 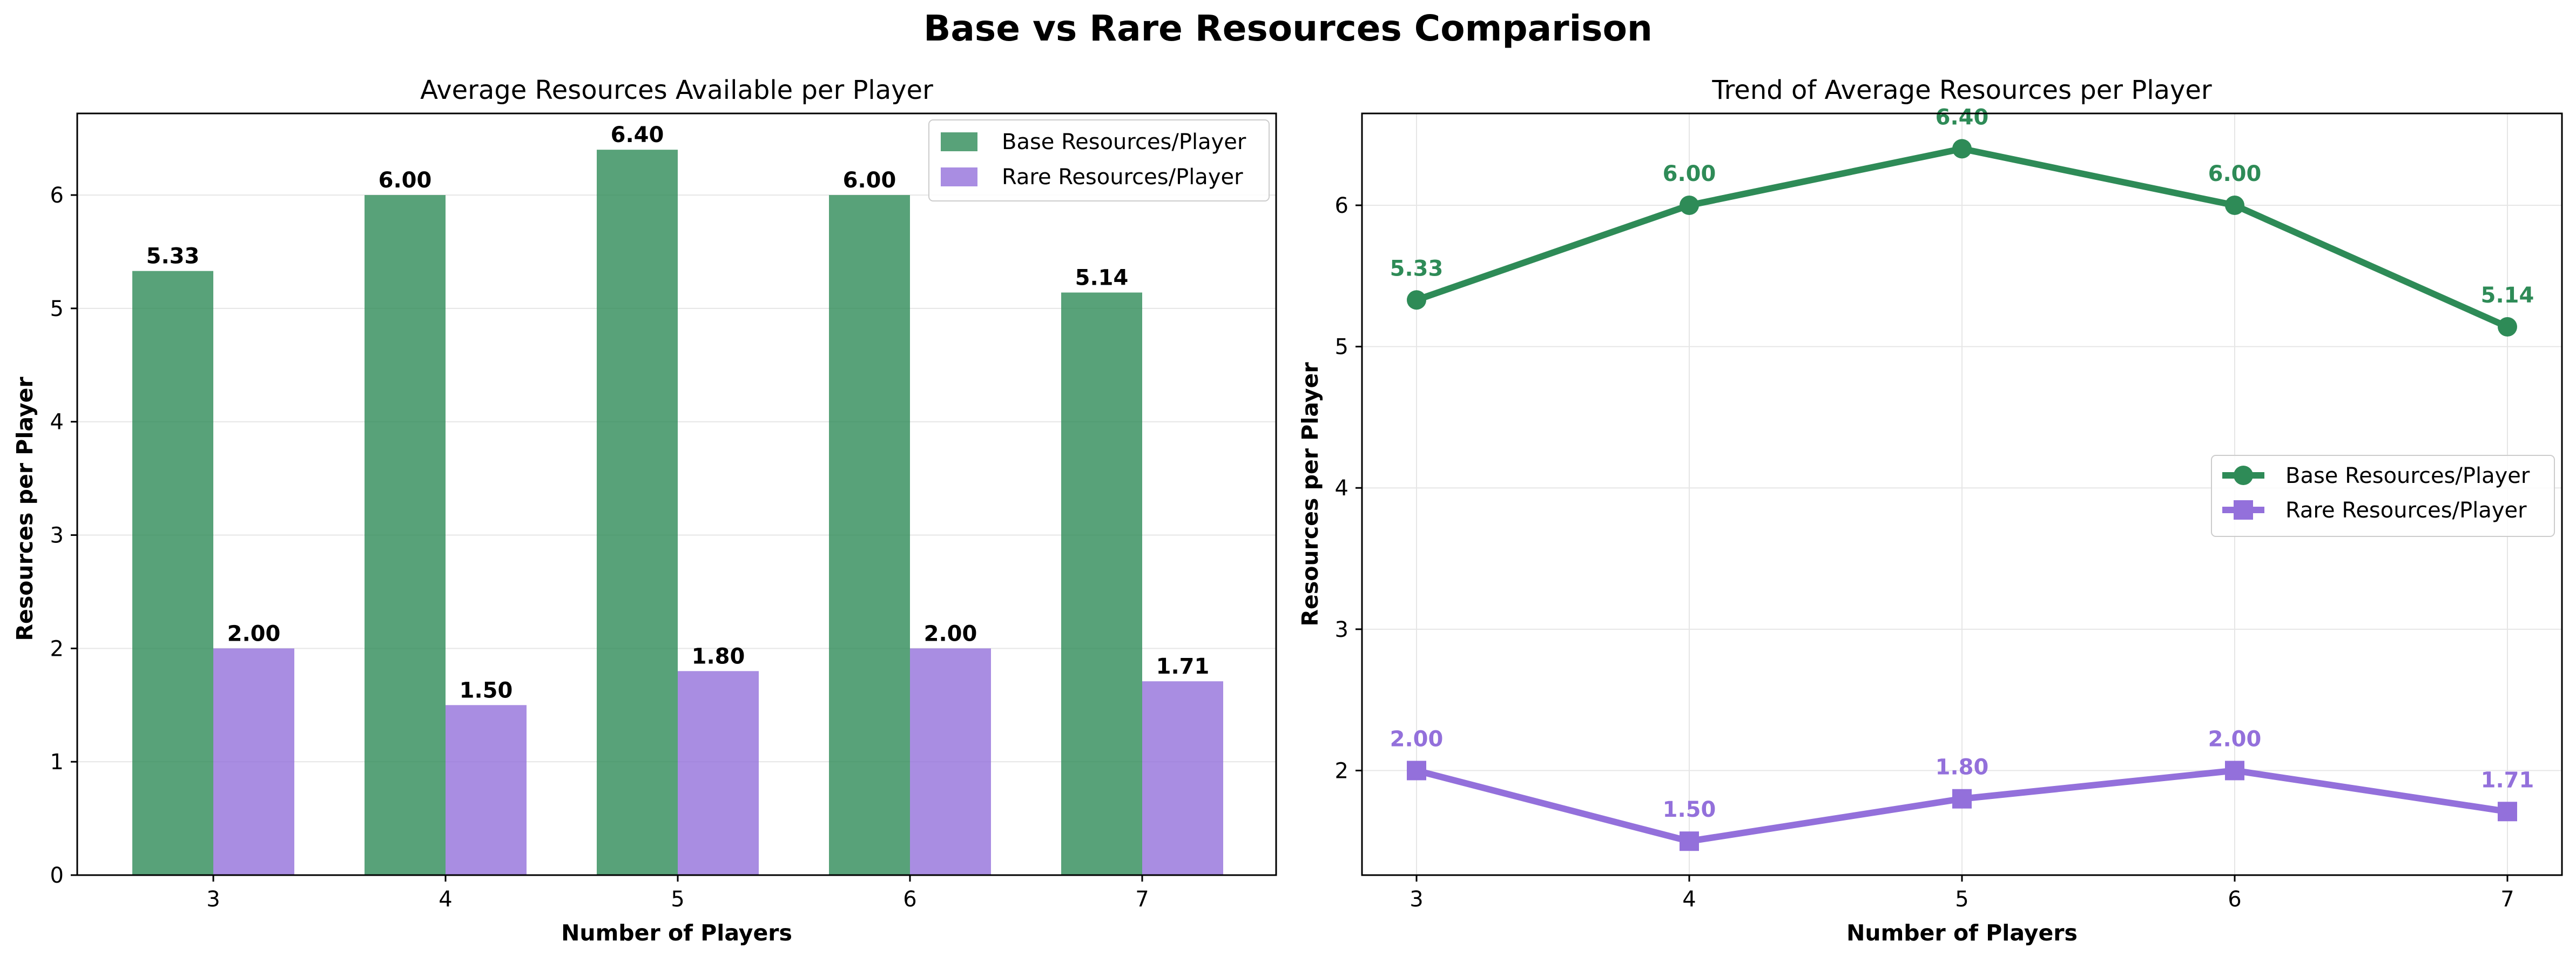 What do you see at coordinates (2406, 510) in the screenshot?
I see `line-legend-label-rare: Rare Resources/Player` at bounding box center [2406, 510].